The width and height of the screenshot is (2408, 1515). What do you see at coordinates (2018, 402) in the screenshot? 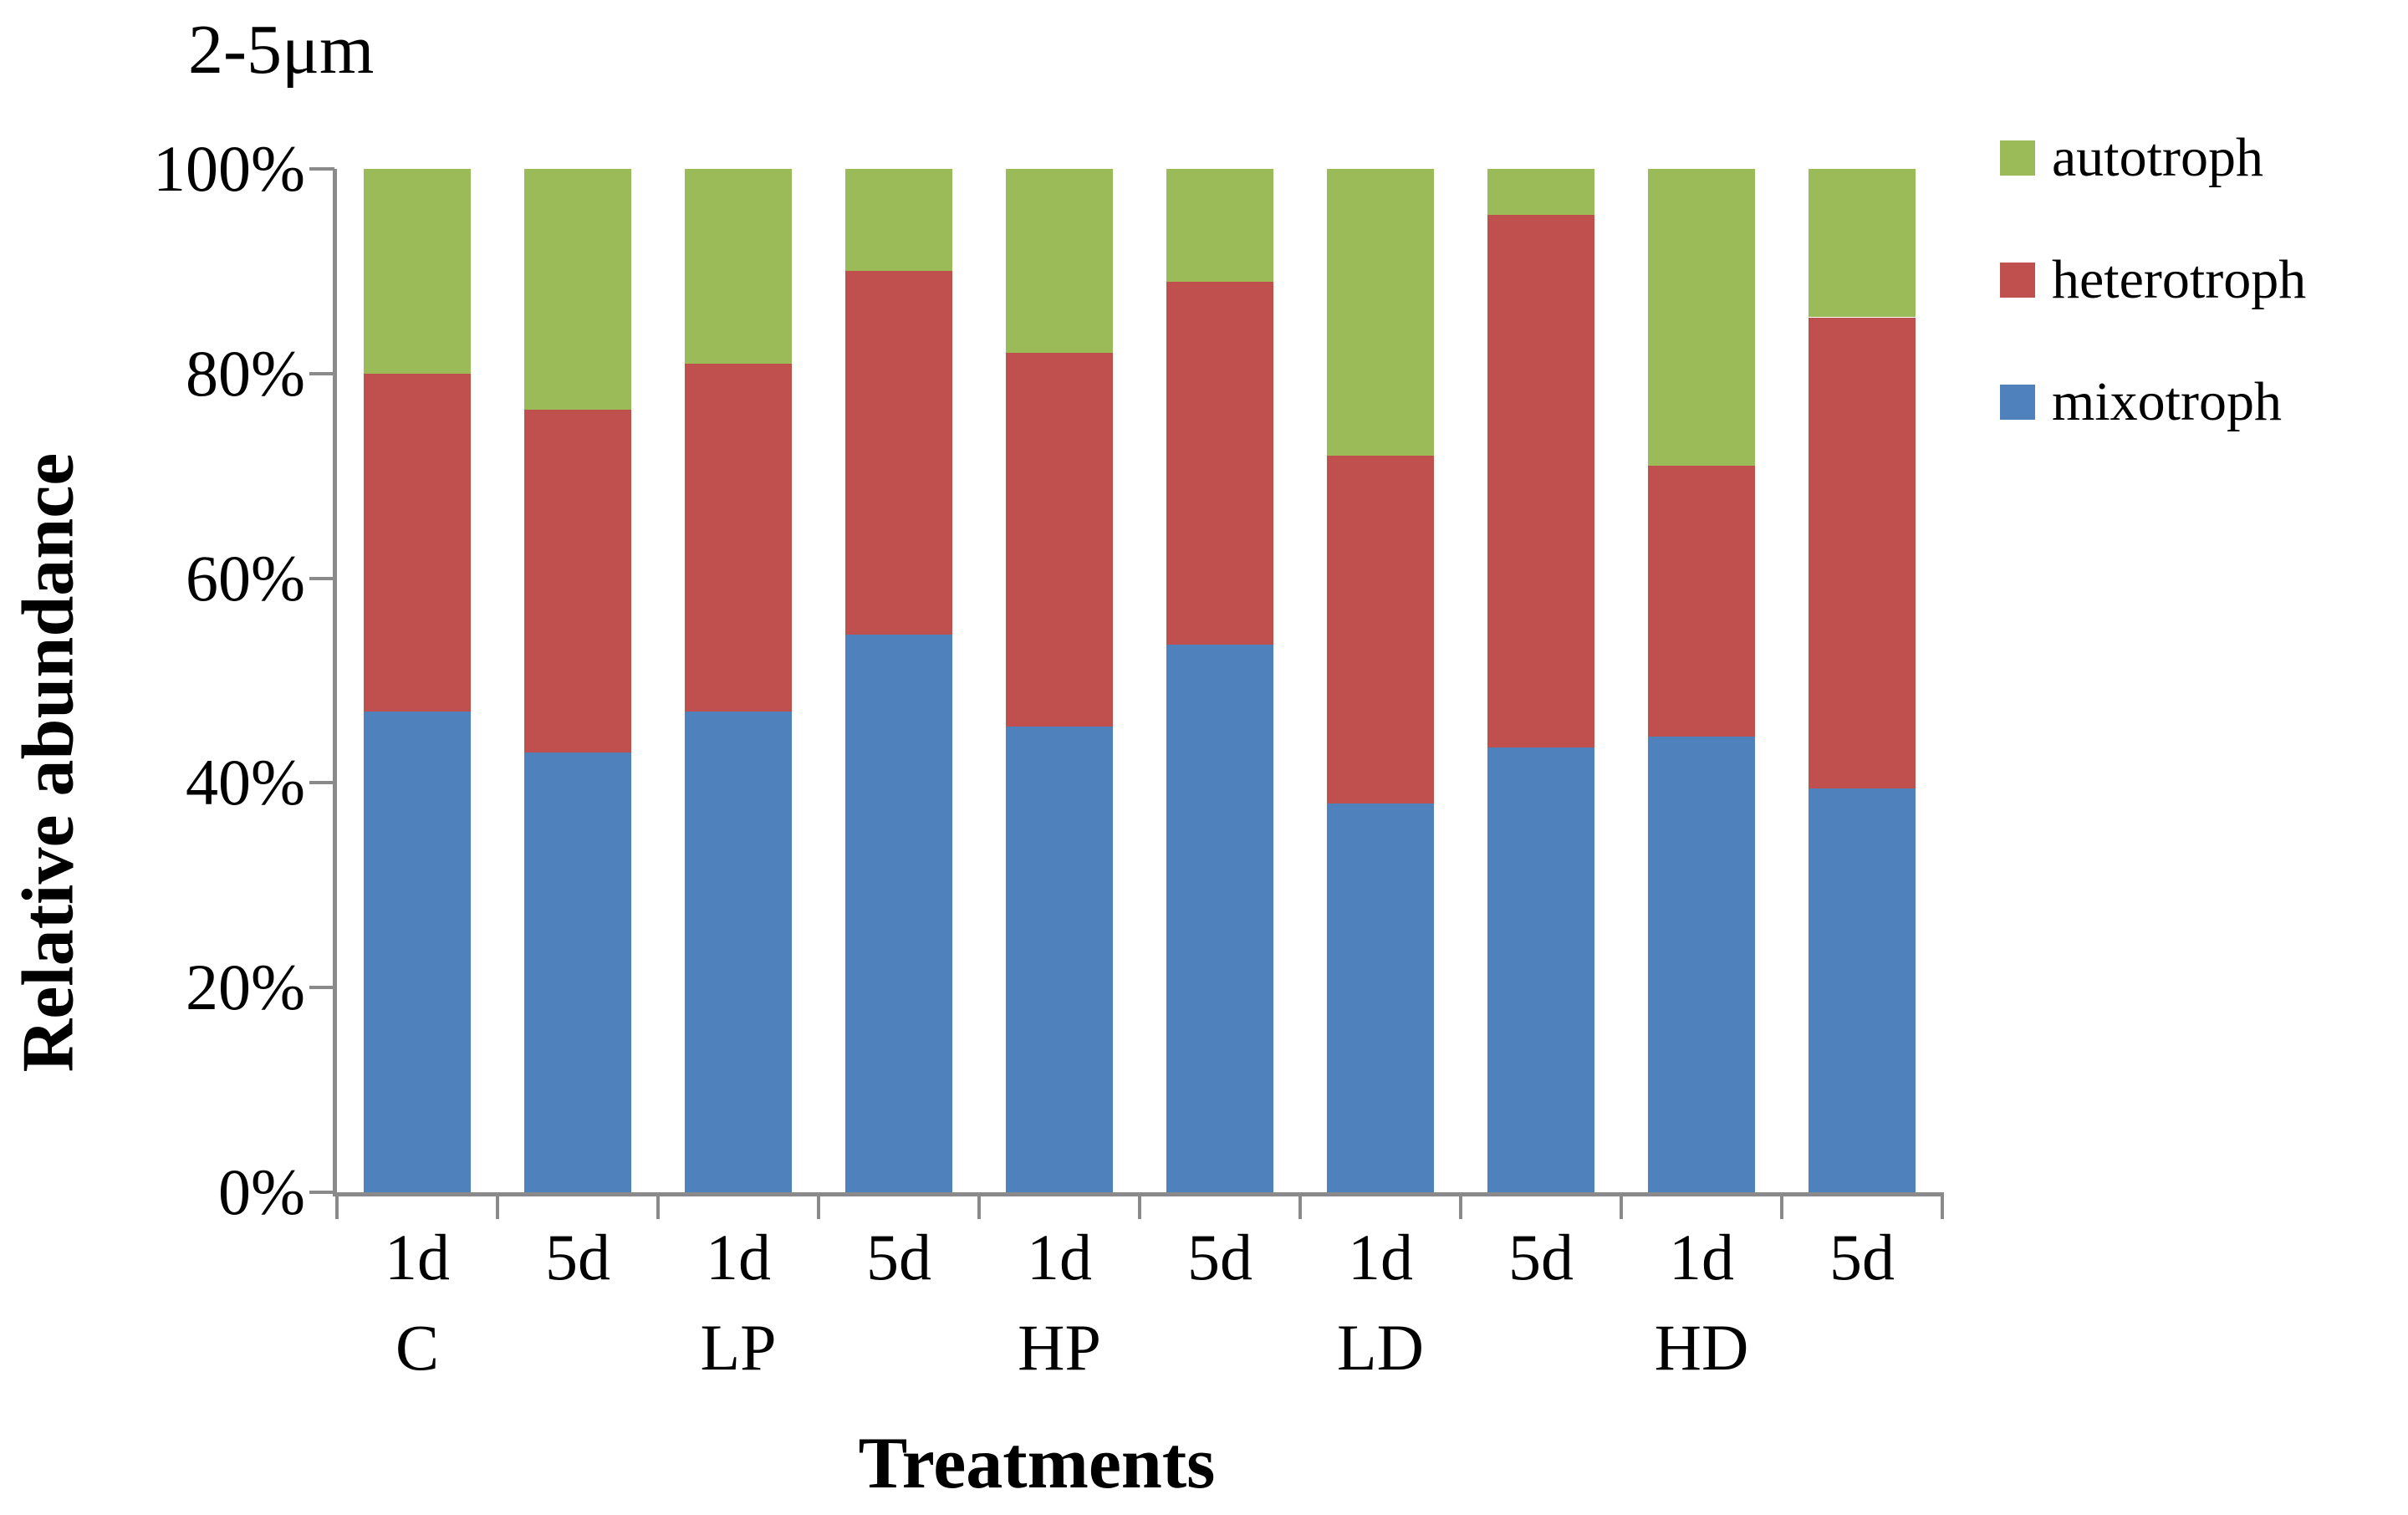
I see `legend-swatch-mixotroph` at bounding box center [2018, 402].